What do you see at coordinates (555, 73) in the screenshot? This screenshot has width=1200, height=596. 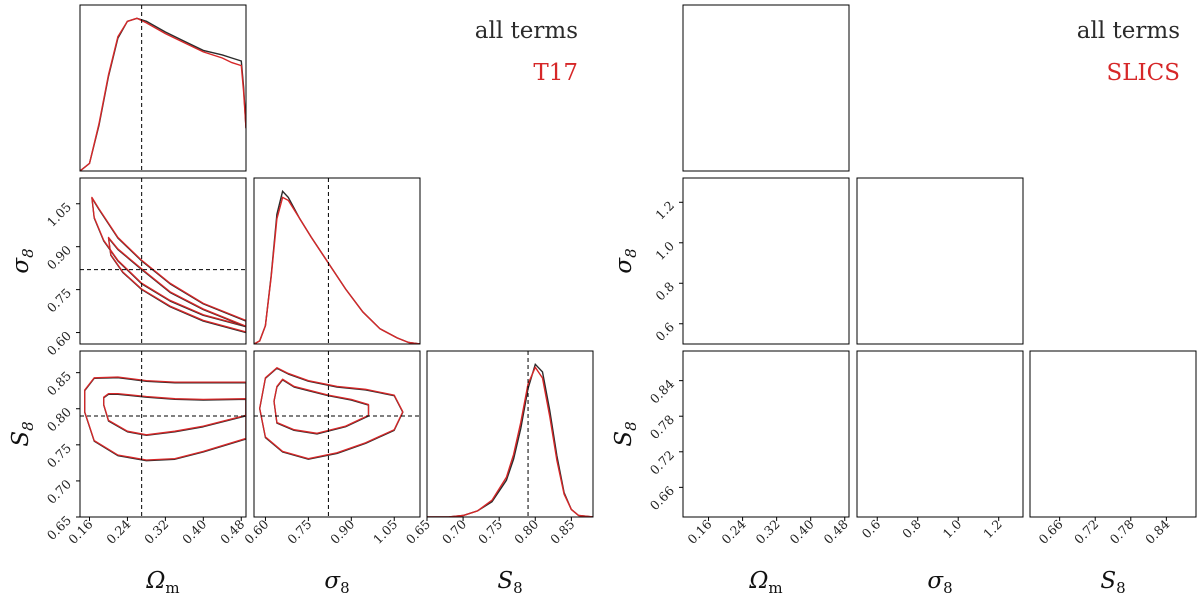 I see `legend-entry-comparison: T17` at bounding box center [555, 73].